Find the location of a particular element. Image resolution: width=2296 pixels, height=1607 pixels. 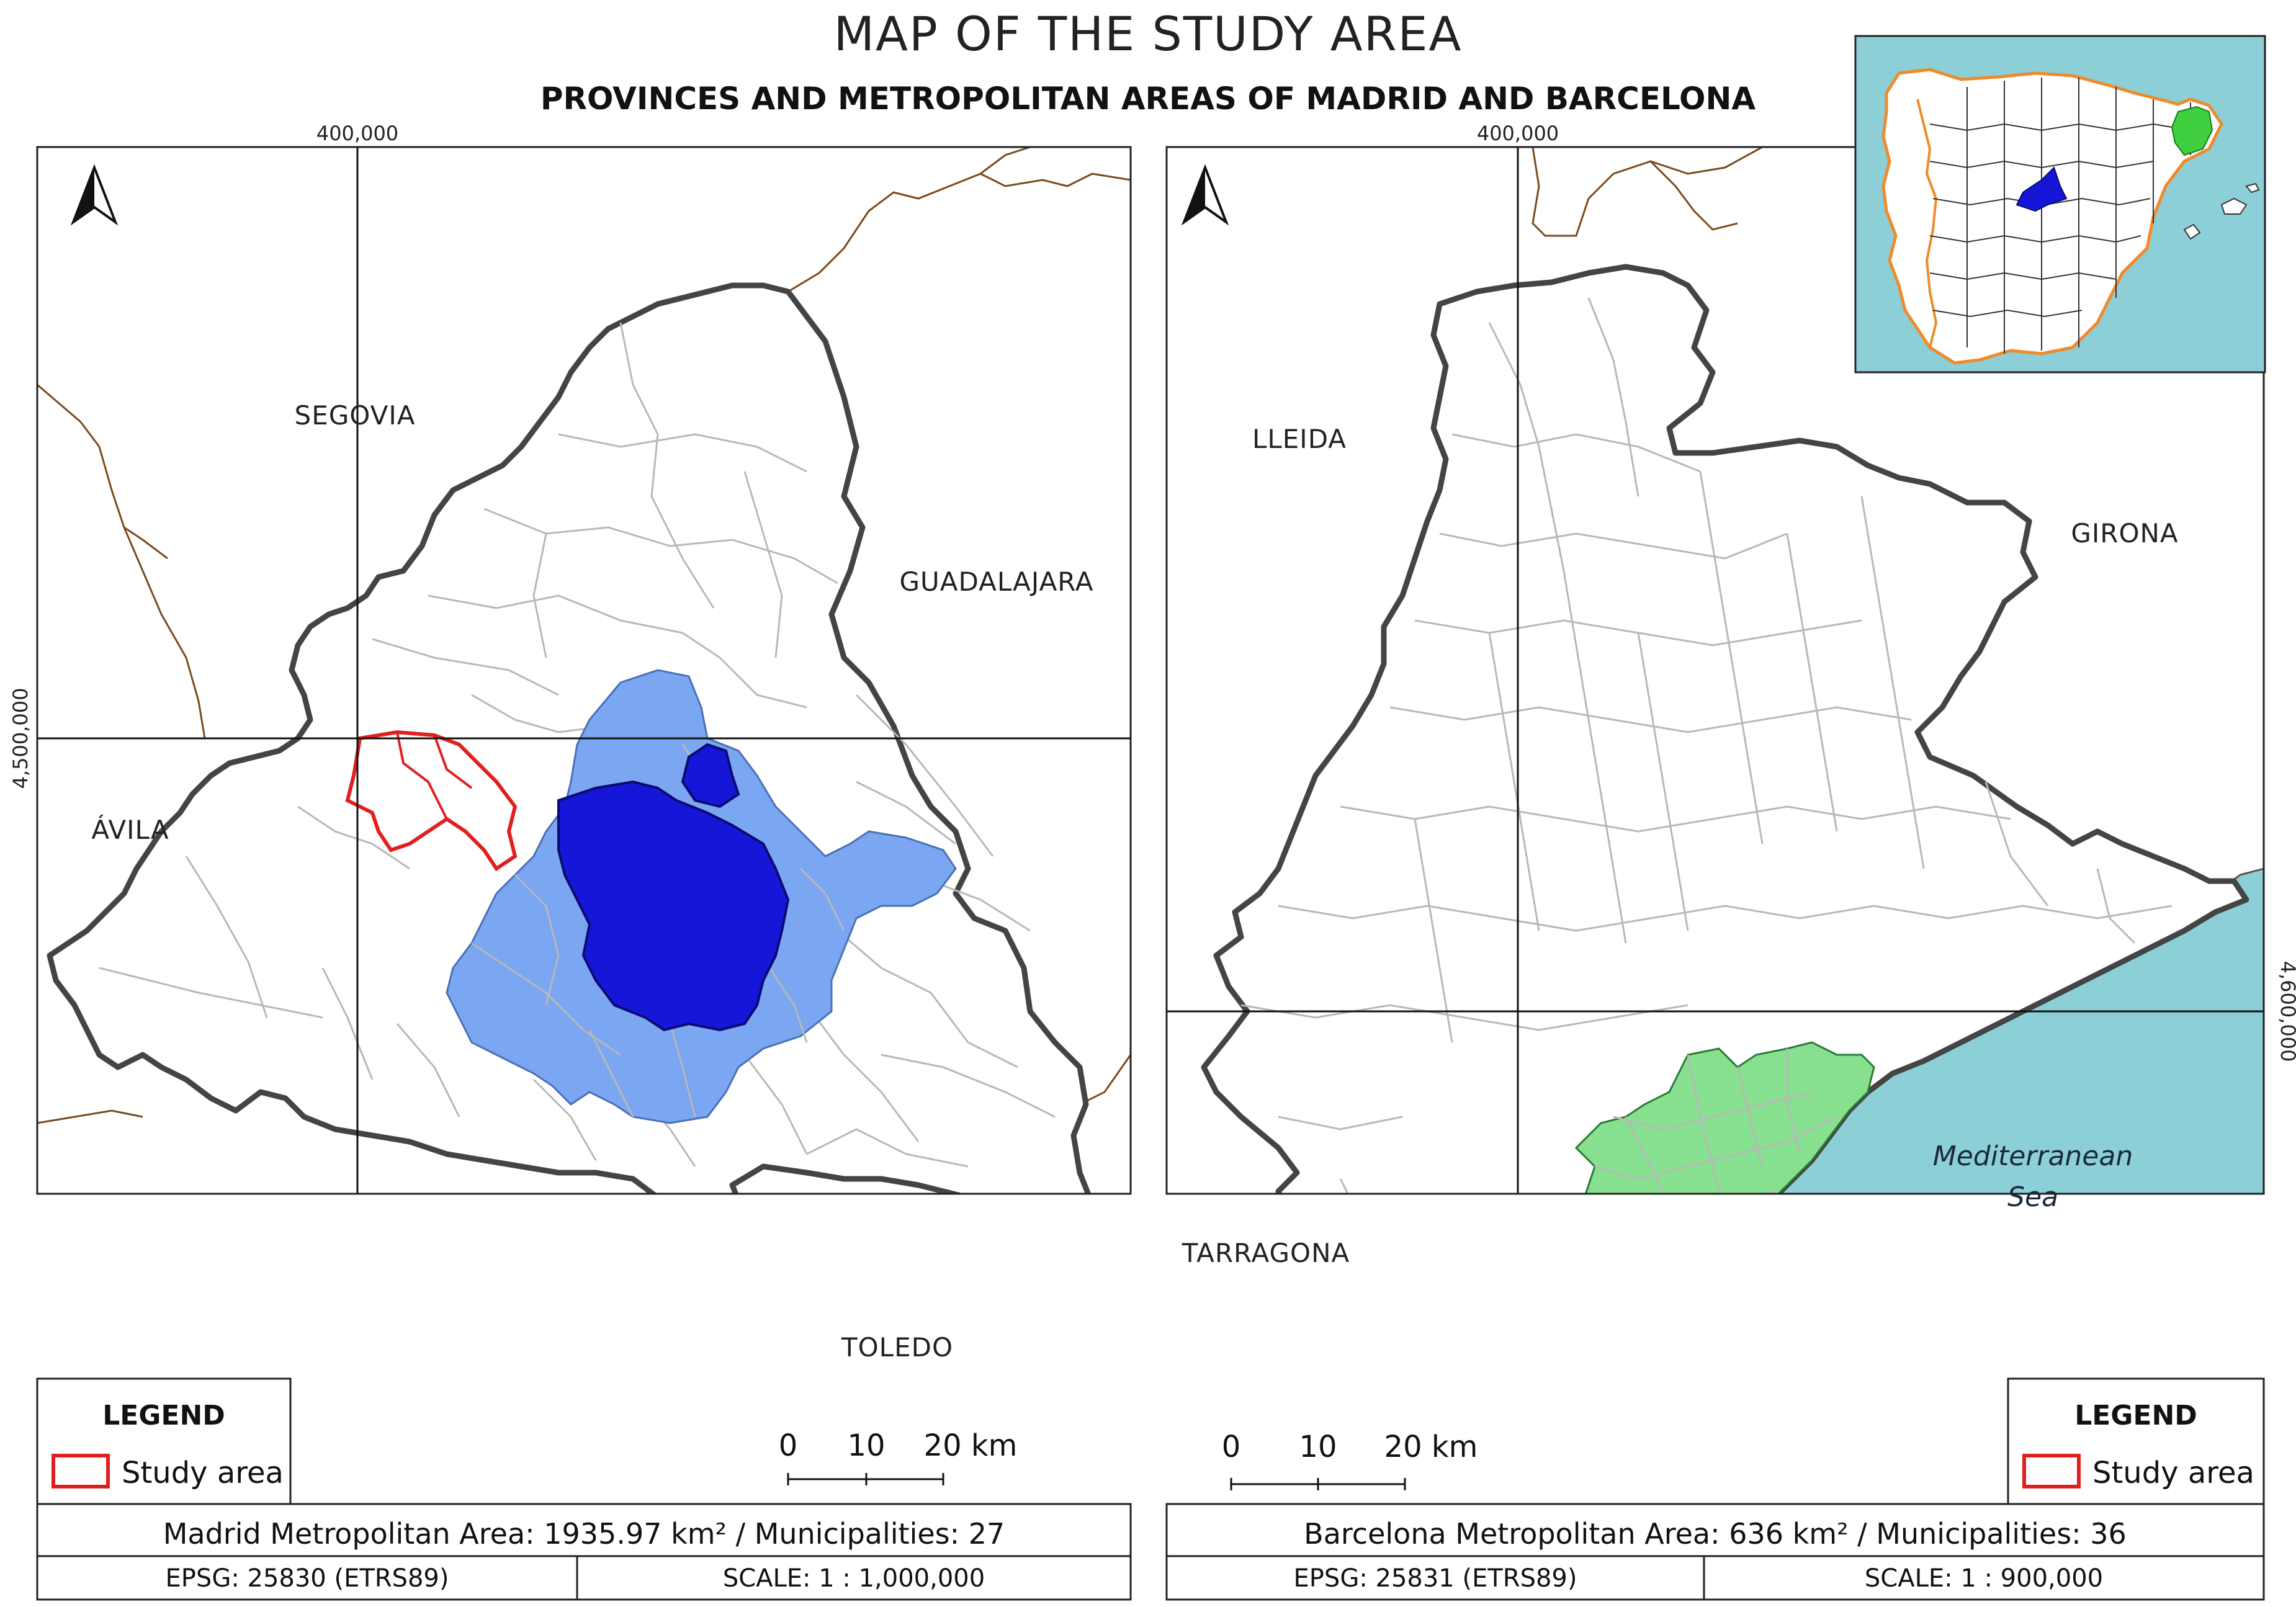

madrid-scale-bar: 0 10 20 km is located at coordinates (898, 1456).